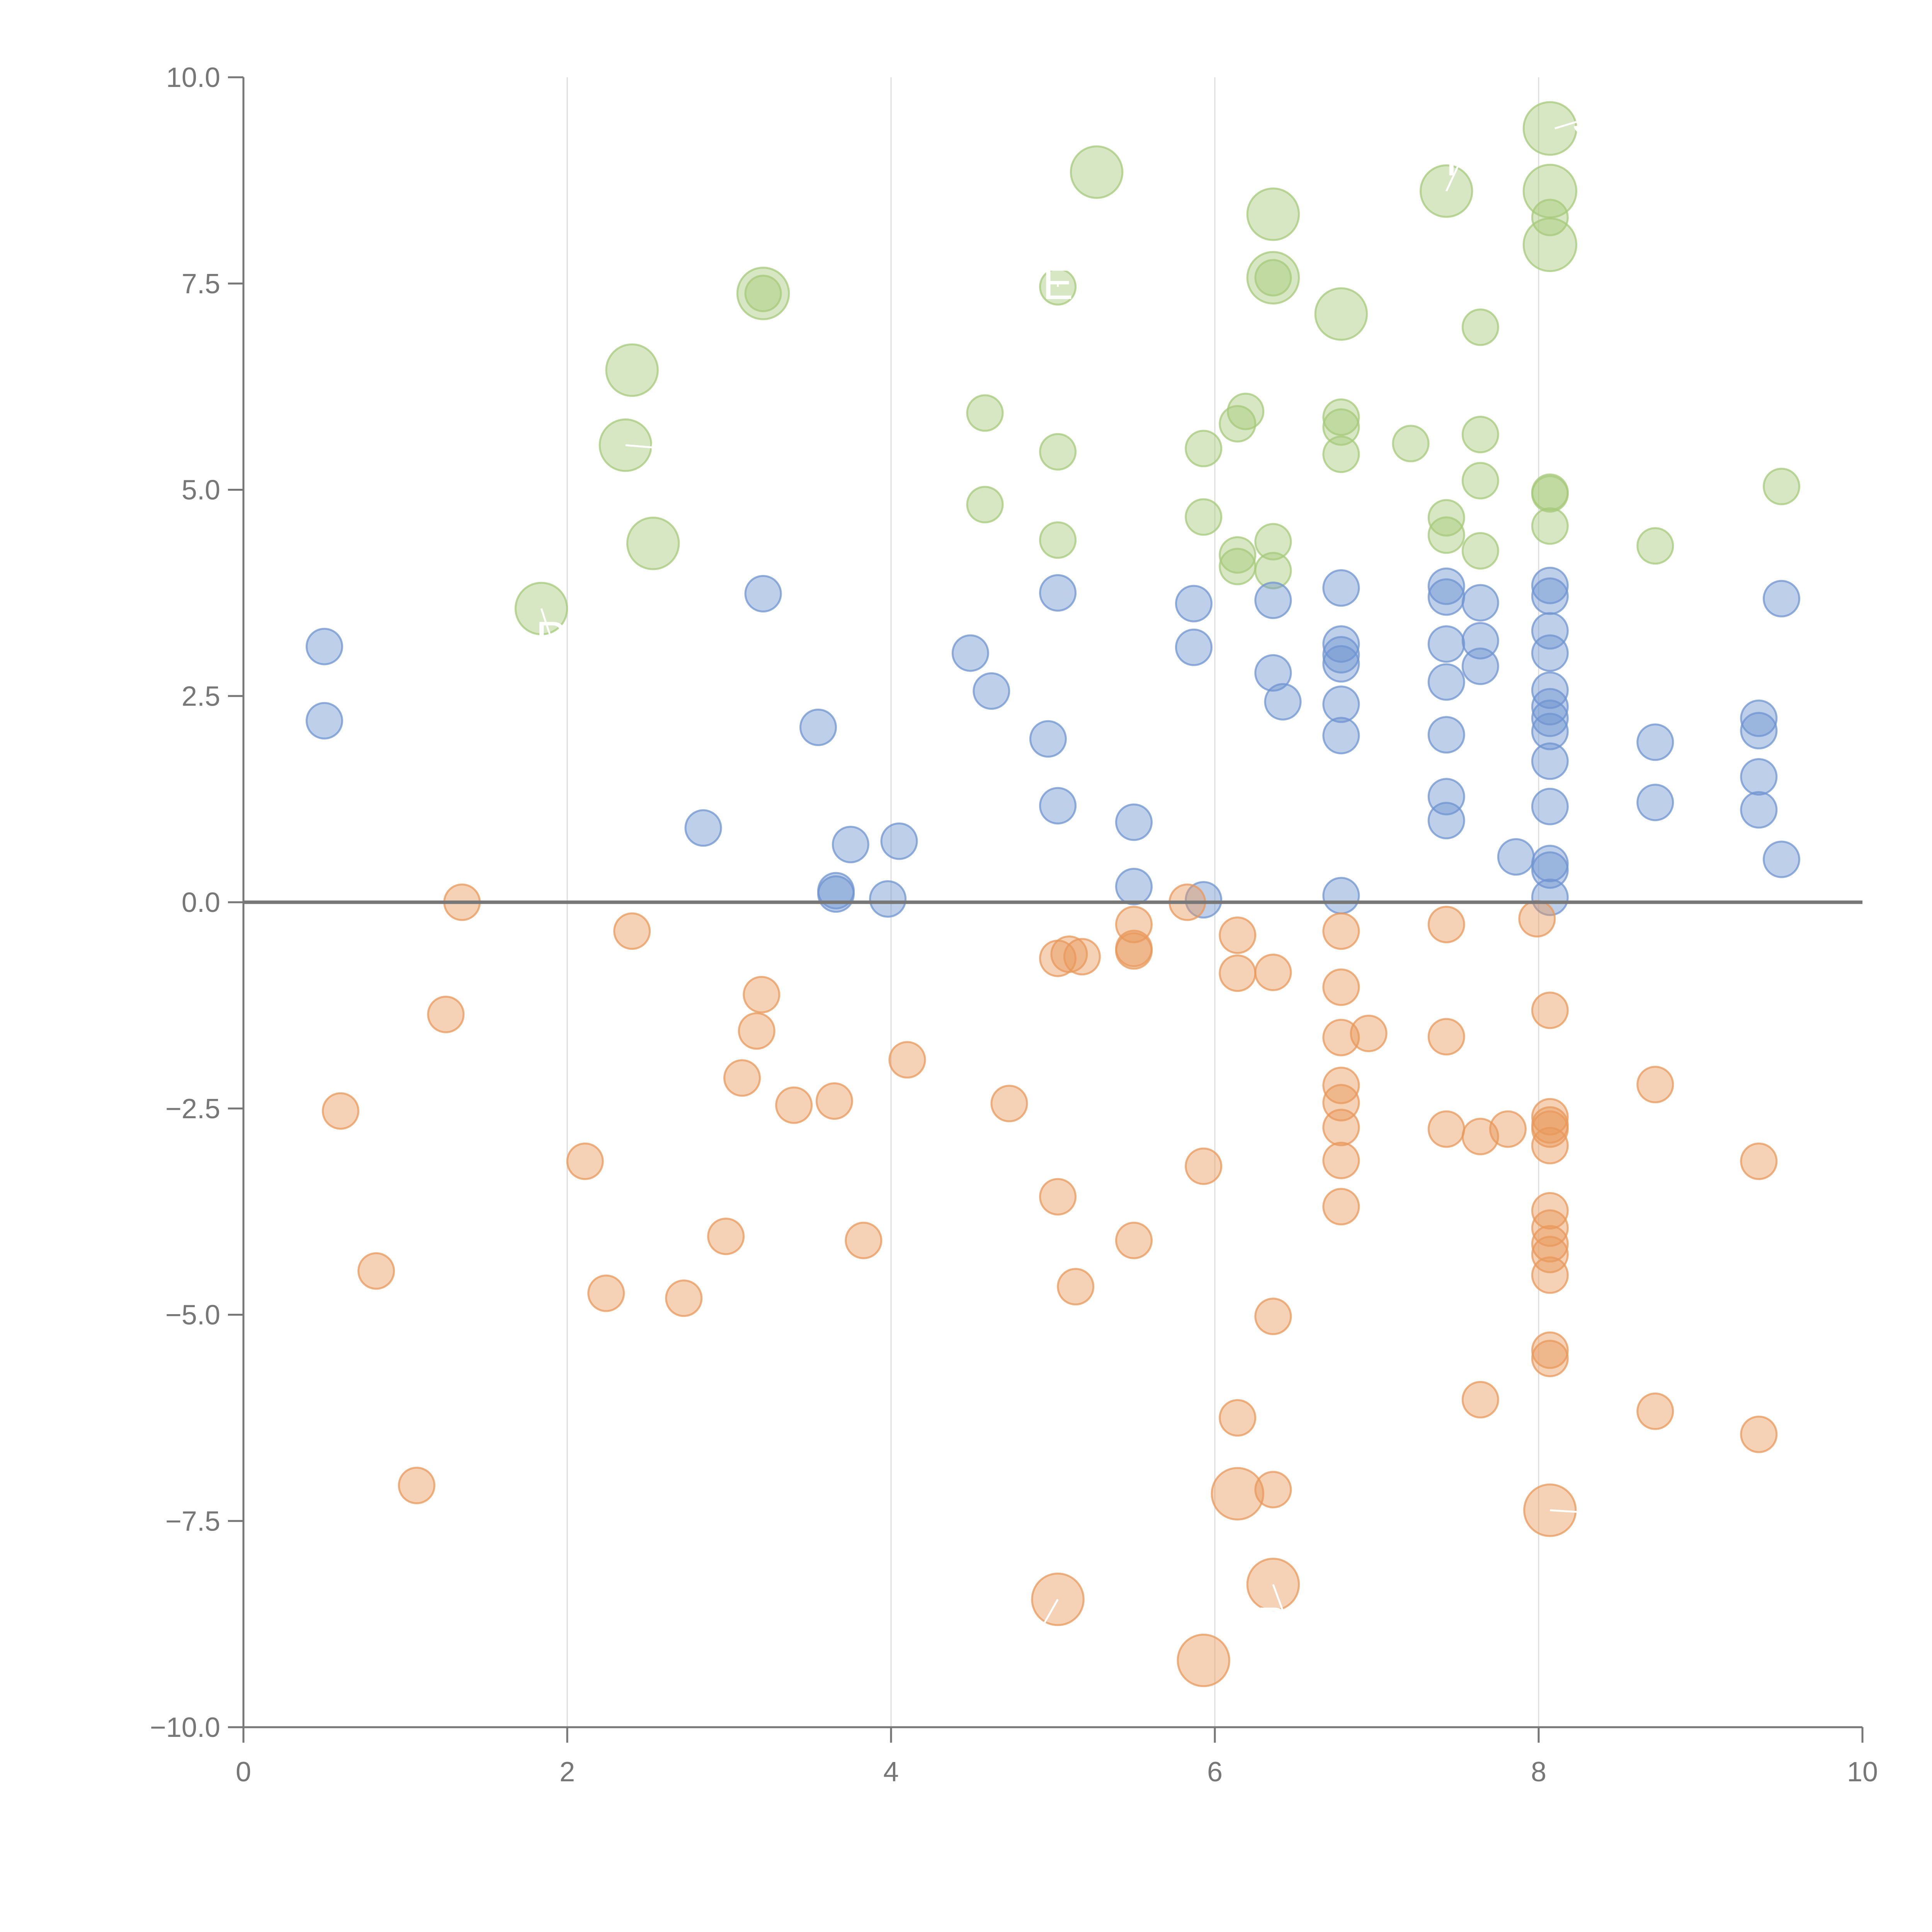 The image size is (1932, 1932). I want to click on y-tick-label: 5.0, so click(201, 491).